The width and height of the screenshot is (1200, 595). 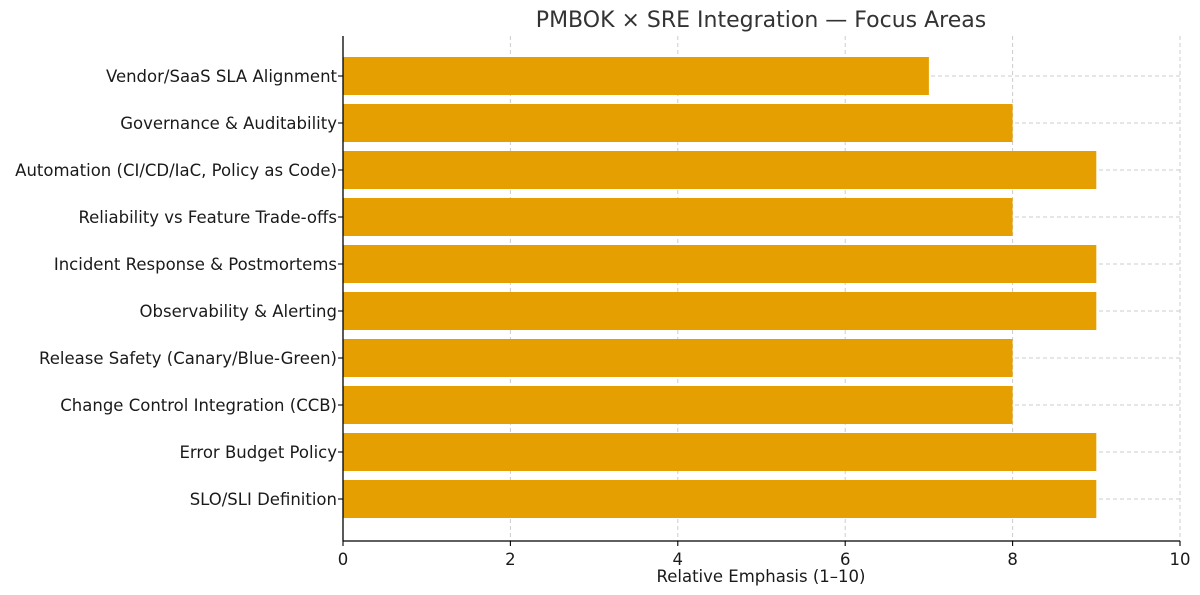 I want to click on y-tick-label: Vendor/SaaS SLA Alignment, so click(x=222, y=76).